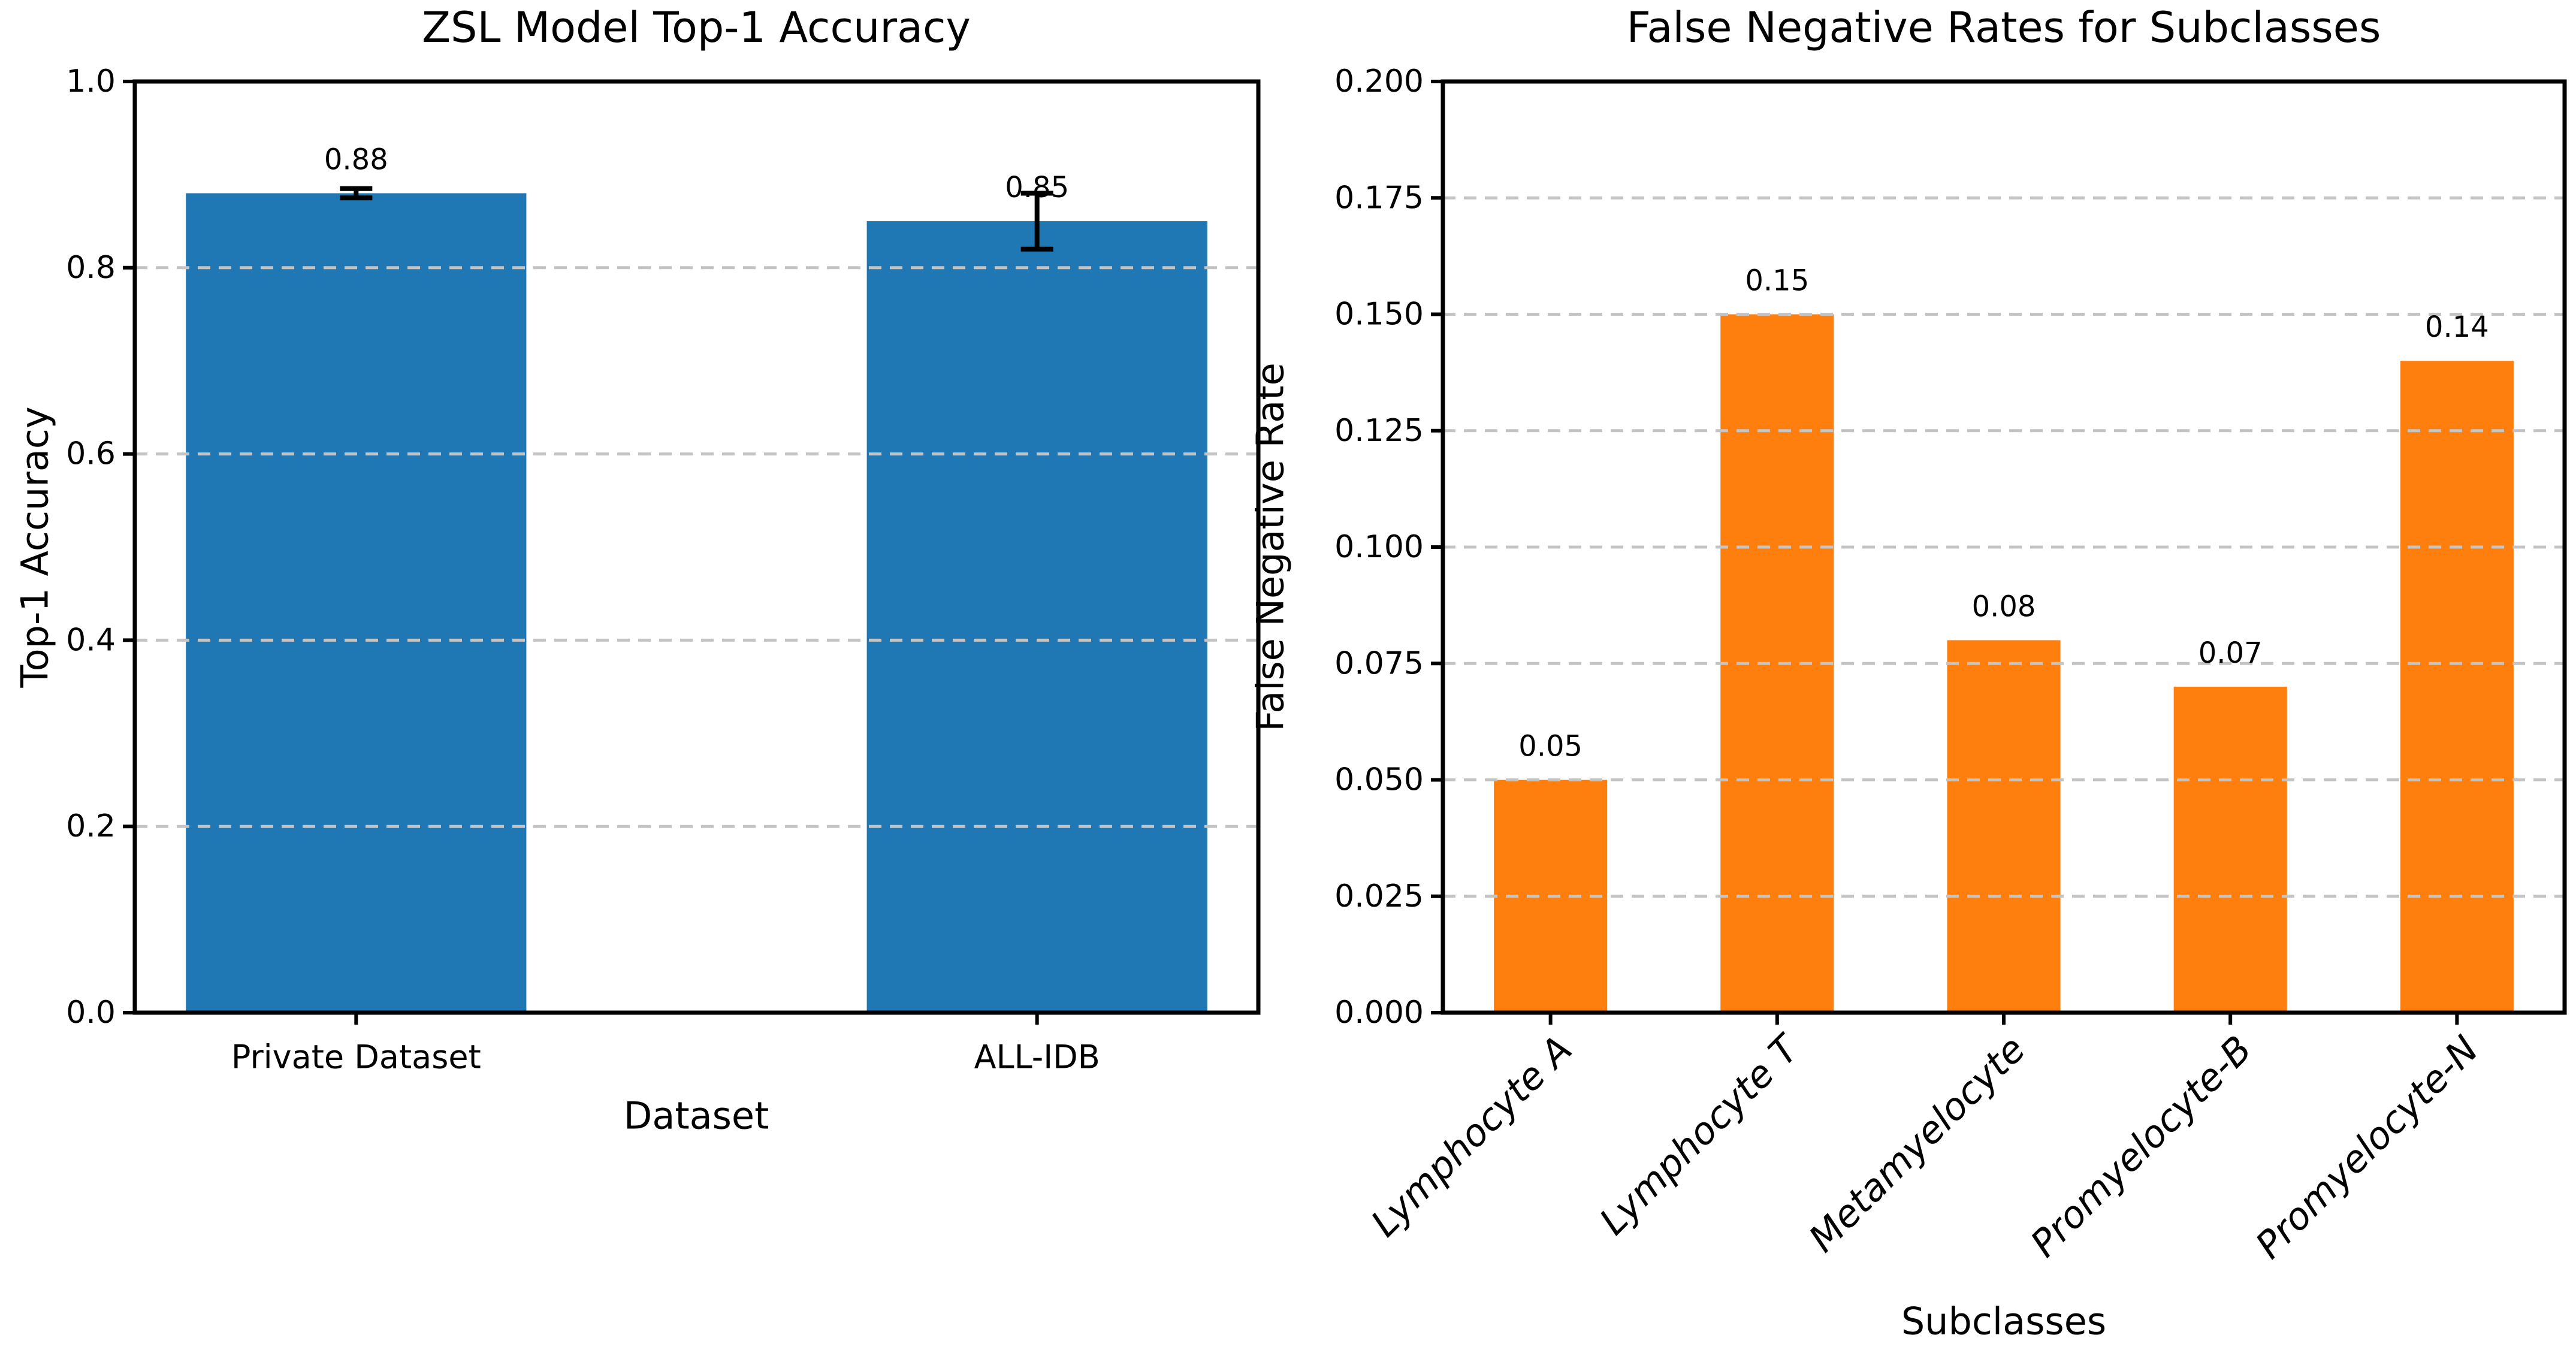 Image resolution: width=2576 pixels, height=1362 pixels. I want to click on bar-promyelocyte-b, so click(2230, 850).